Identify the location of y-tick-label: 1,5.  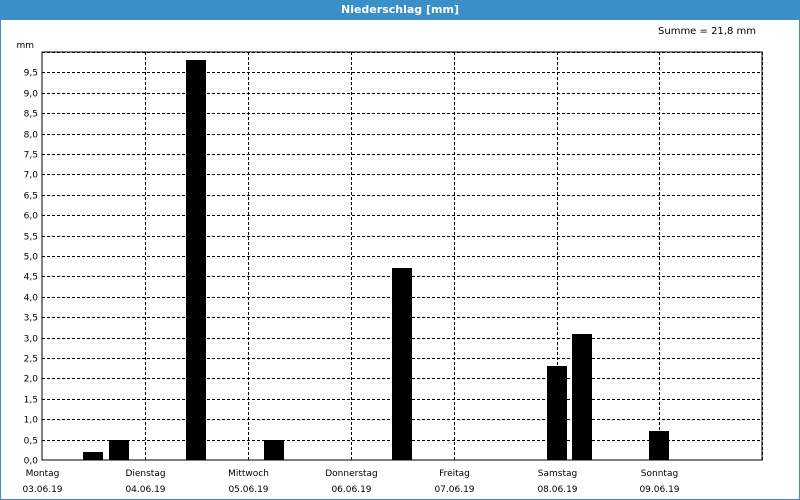
(31, 401).